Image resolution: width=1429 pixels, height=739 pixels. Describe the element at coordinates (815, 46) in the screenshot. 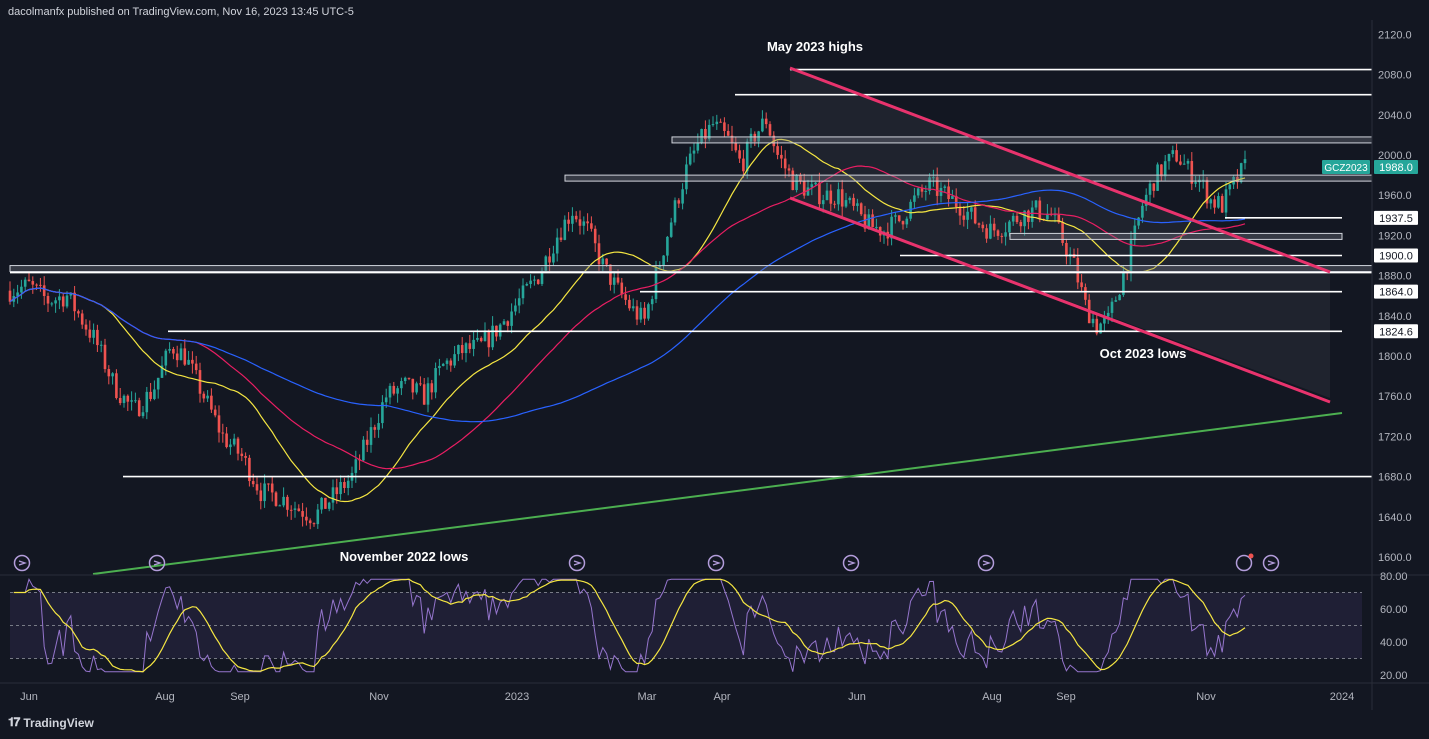

I see `chart-annotation: May 2023 highs` at that location.